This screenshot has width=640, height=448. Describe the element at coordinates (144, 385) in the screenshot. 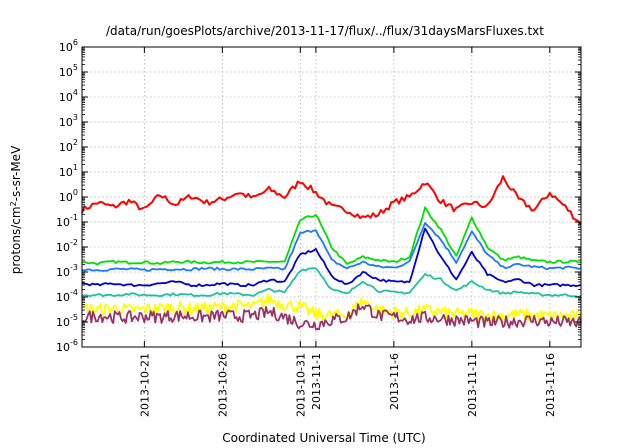

I see `x-tick-label: 2013-10-21` at that location.